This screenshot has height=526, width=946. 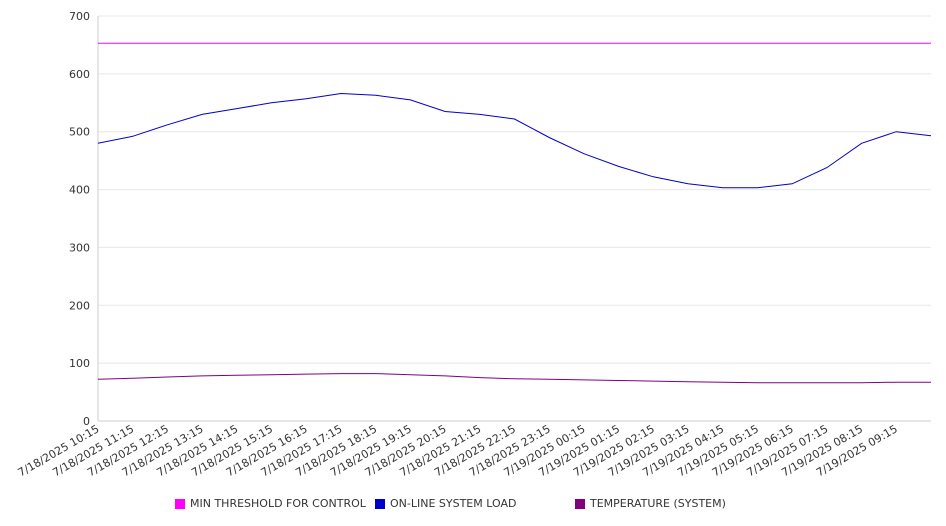 I want to click on y-tick-label: 500, so click(x=79, y=132).